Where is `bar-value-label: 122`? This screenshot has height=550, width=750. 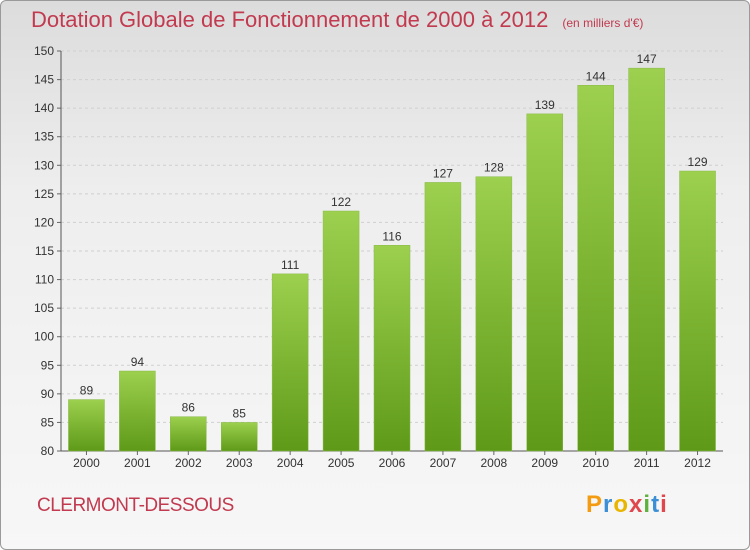 bar-value-label: 122 is located at coordinates (341, 202).